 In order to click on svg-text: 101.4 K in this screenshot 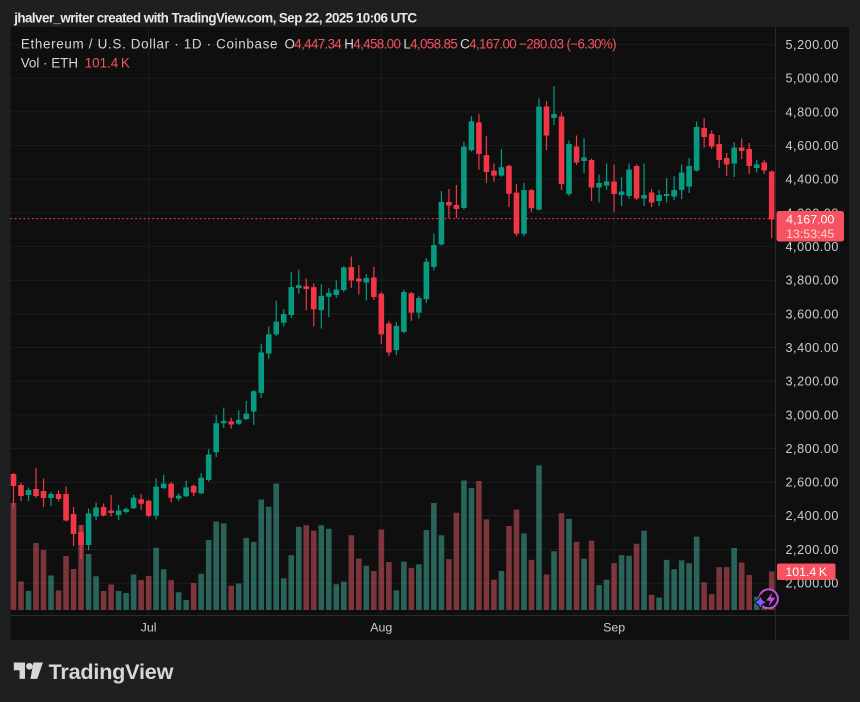, I will do `click(806, 572)`.